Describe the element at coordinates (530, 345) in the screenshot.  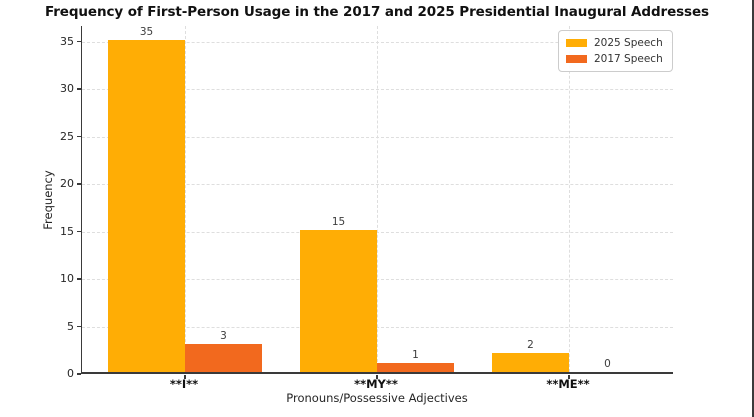
I see `bar-value-label: 2` at that location.